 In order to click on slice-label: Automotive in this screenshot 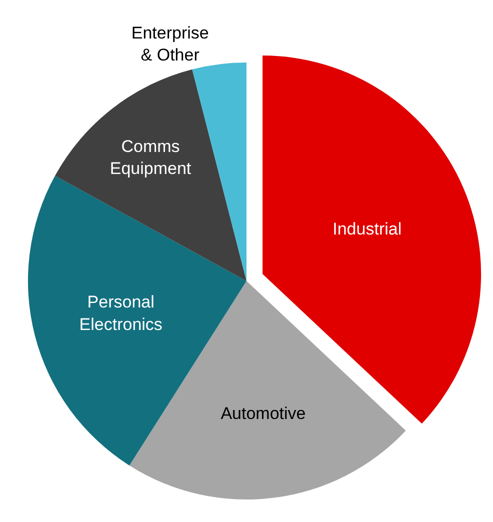, I will do `click(263, 413)`.